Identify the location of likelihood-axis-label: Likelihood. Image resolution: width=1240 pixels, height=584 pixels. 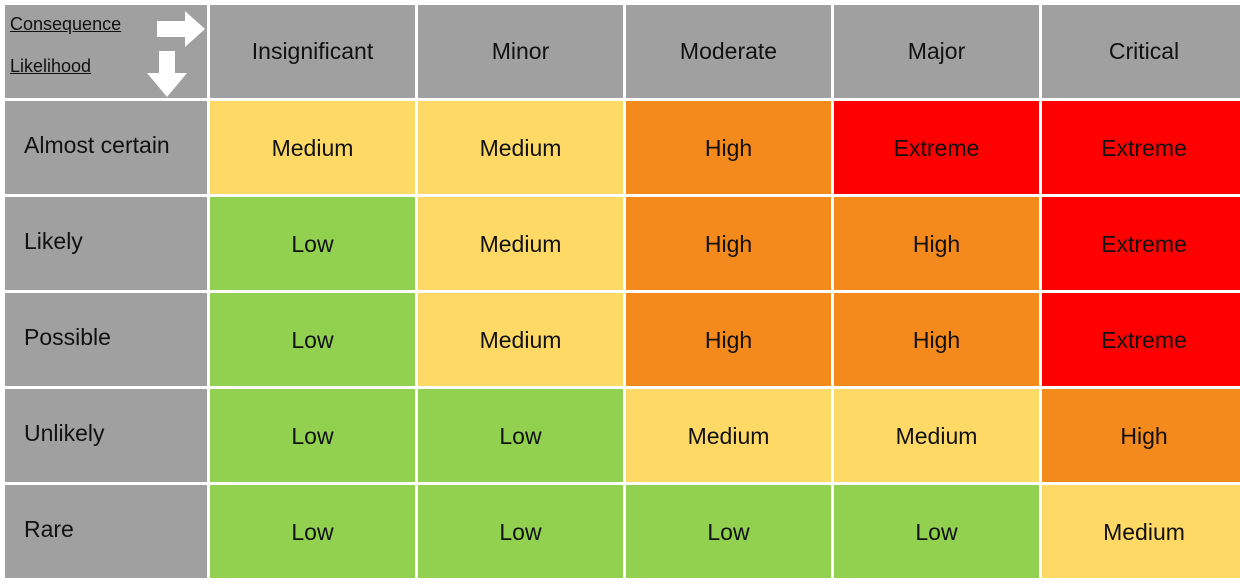
(51, 66).